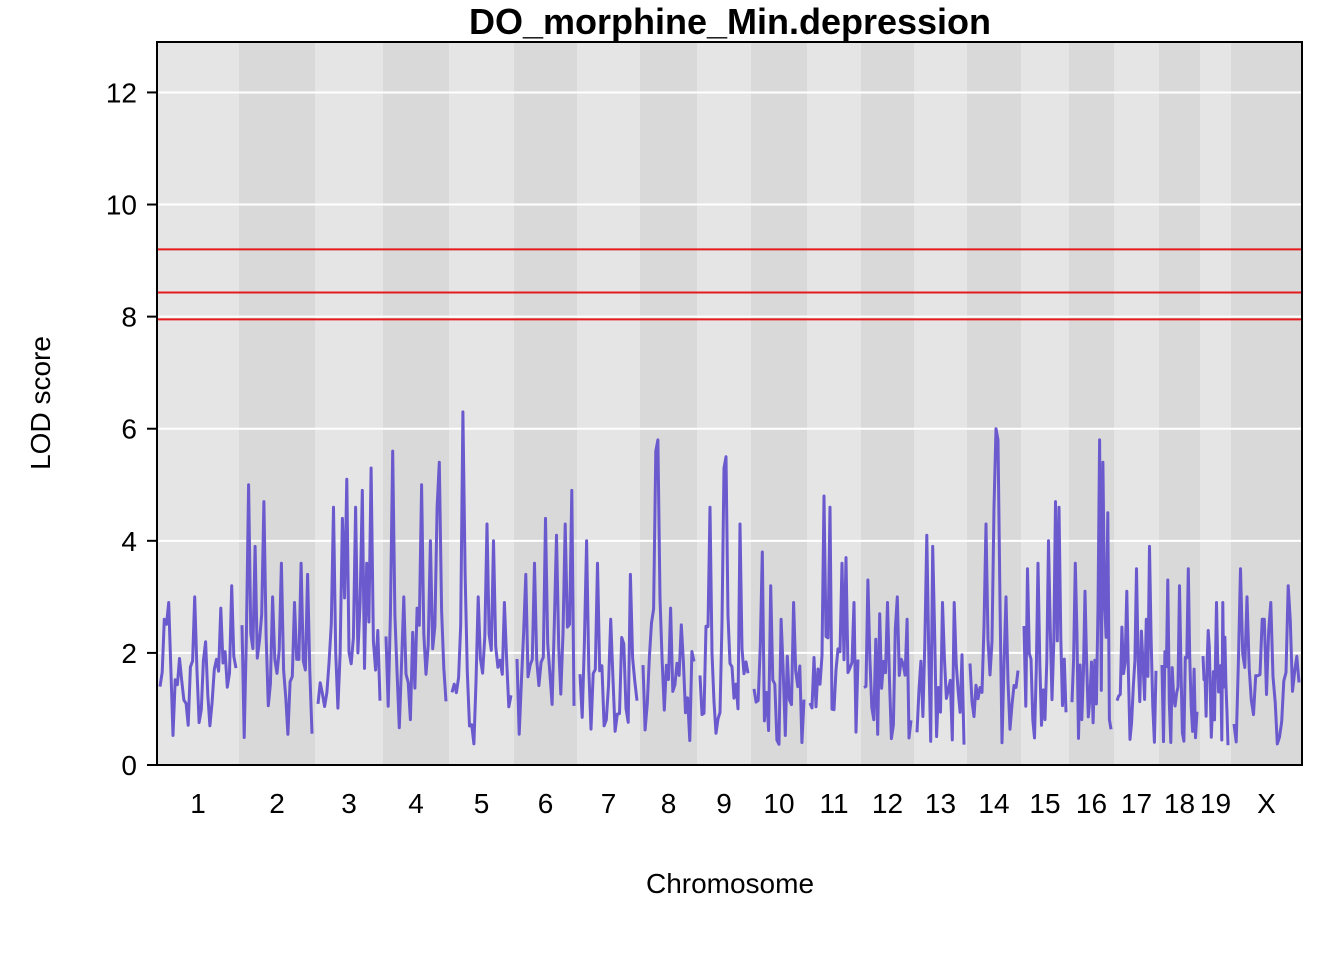 The width and height of the screenshot is (1344, 965). Describe the element at coordinates (1136, 803) in the screenshot. I see `chromosome-label-17: 17` at that location.